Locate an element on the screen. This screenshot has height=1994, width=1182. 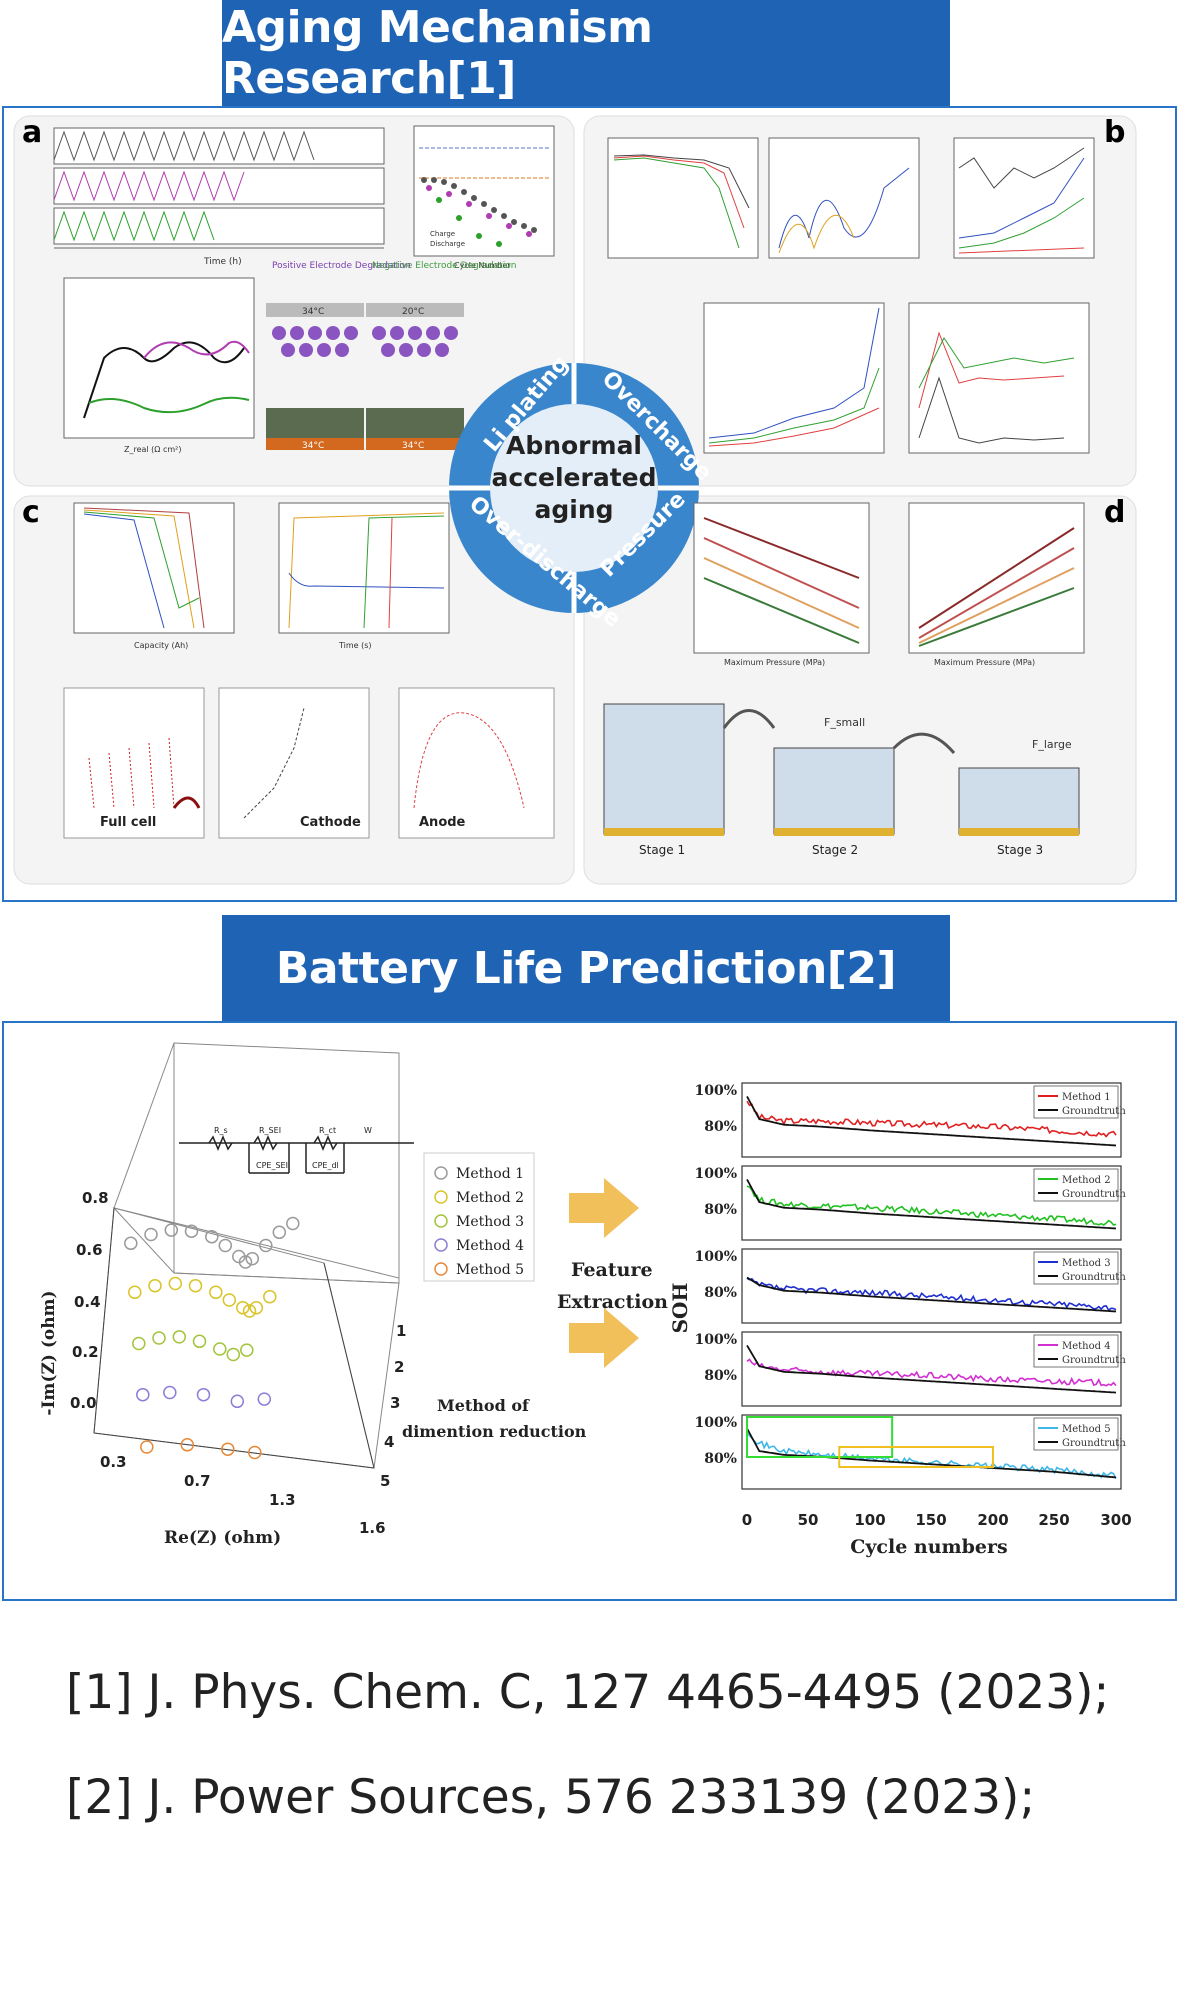
nyq-ztick-1: 2 is located at coordinates (399, 1367).